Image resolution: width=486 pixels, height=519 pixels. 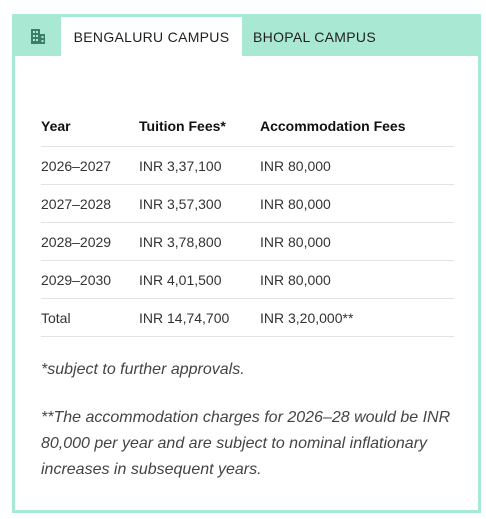 I want to click on header-accommodation-fees: Accommodation Fees, so click(x=357, y=126).